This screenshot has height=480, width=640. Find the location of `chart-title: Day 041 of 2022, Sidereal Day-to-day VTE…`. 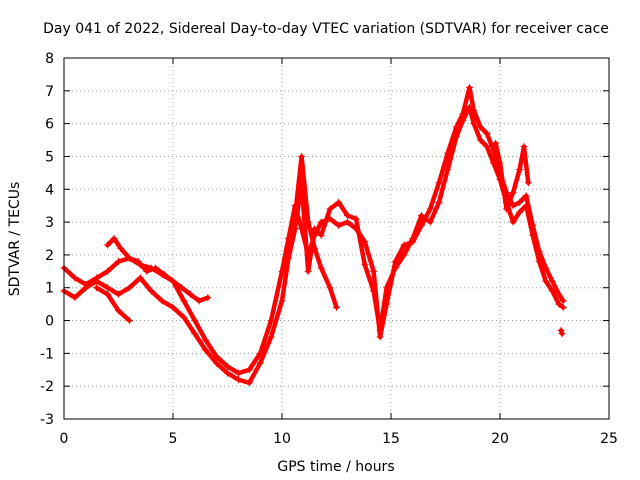

chart-title: Day 041 of 2022, Sidereal Day-to-day VTE… is located at coordinates (326, 29).